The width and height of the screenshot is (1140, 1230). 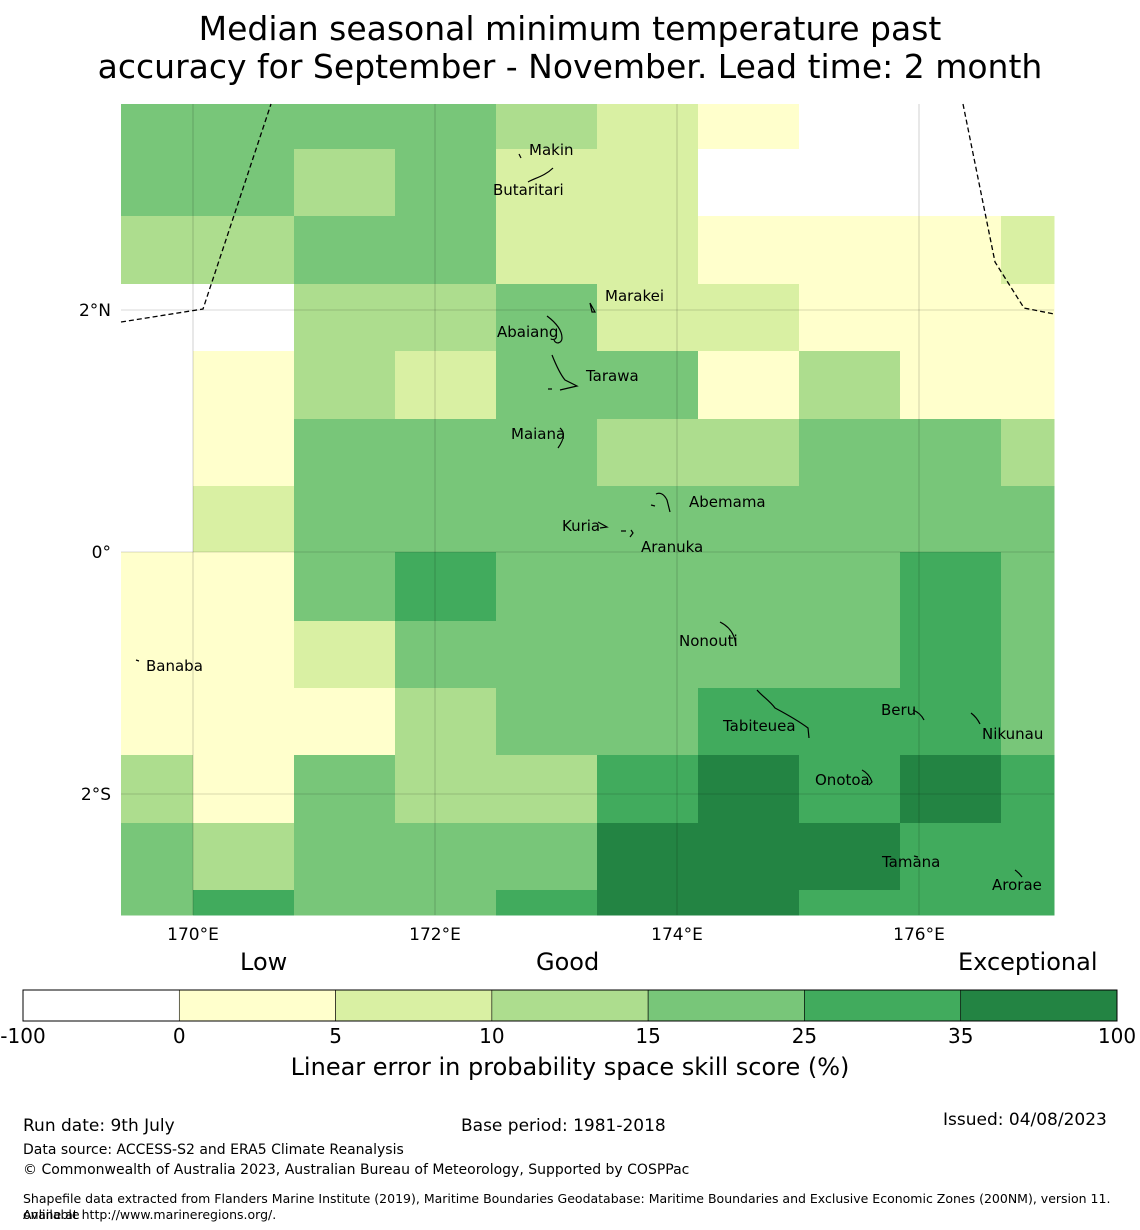 I want to click on base-period: Base period: 1981-2018, so click(x=563, y=1126).